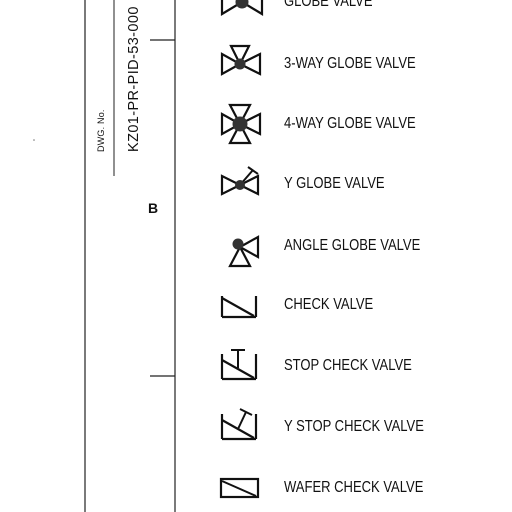  Describe the element at coordinates (354, 487) in the screenshot. I see `legend-label-wafer-check-valve: WAFER CHECK VALVE` at that location.